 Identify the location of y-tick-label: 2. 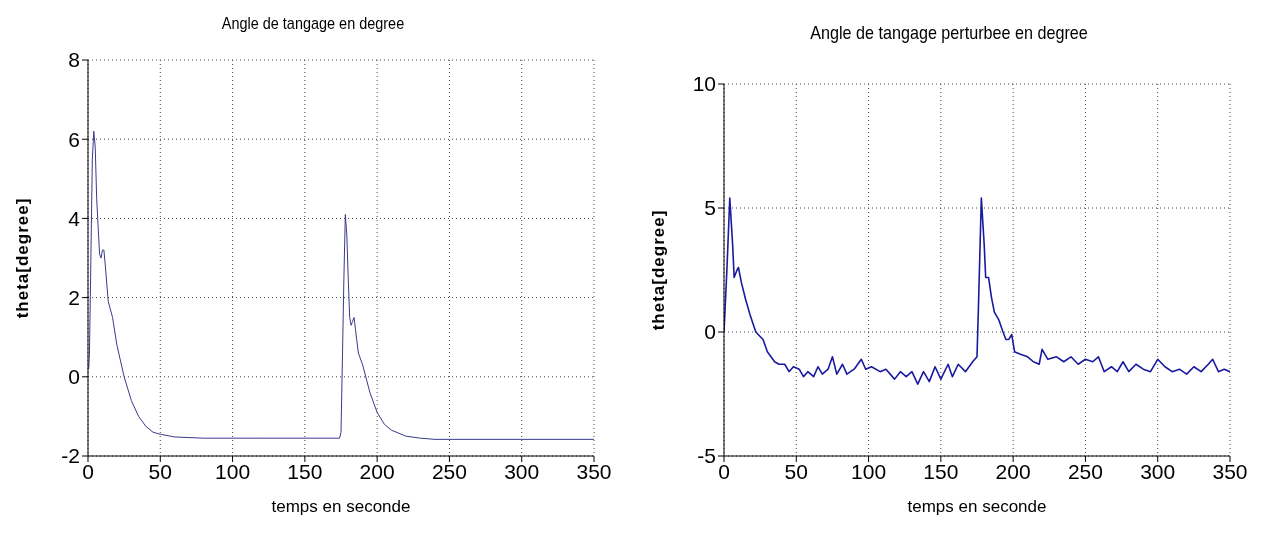
(74, 298).